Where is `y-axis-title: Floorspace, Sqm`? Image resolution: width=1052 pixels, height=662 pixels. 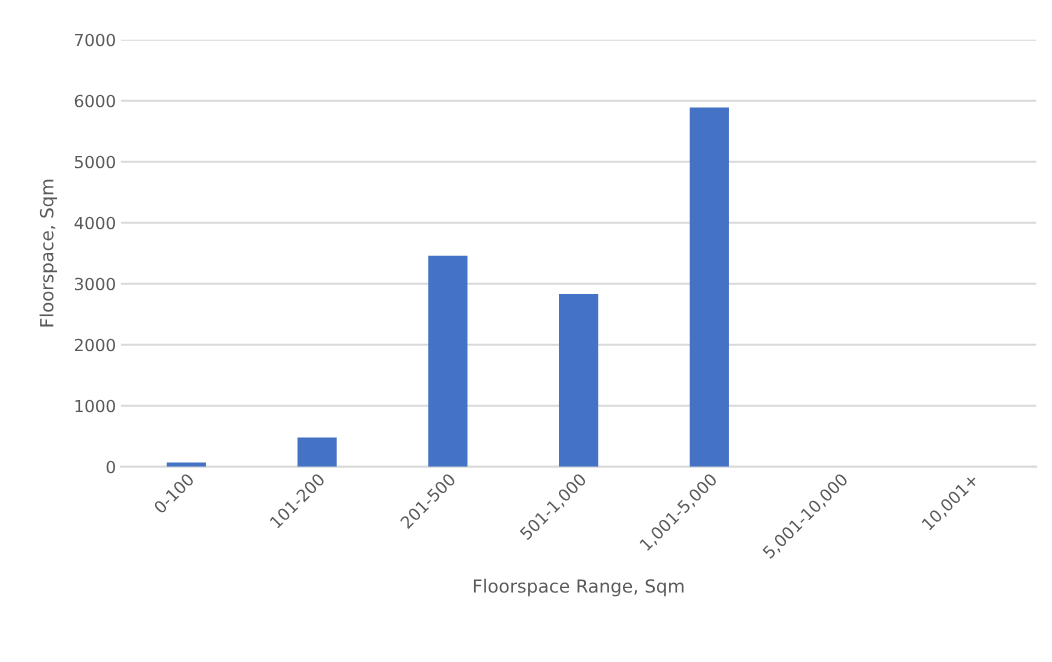 y-axis-title: Floorspace, Sqm is located at coordinates (48, 253).